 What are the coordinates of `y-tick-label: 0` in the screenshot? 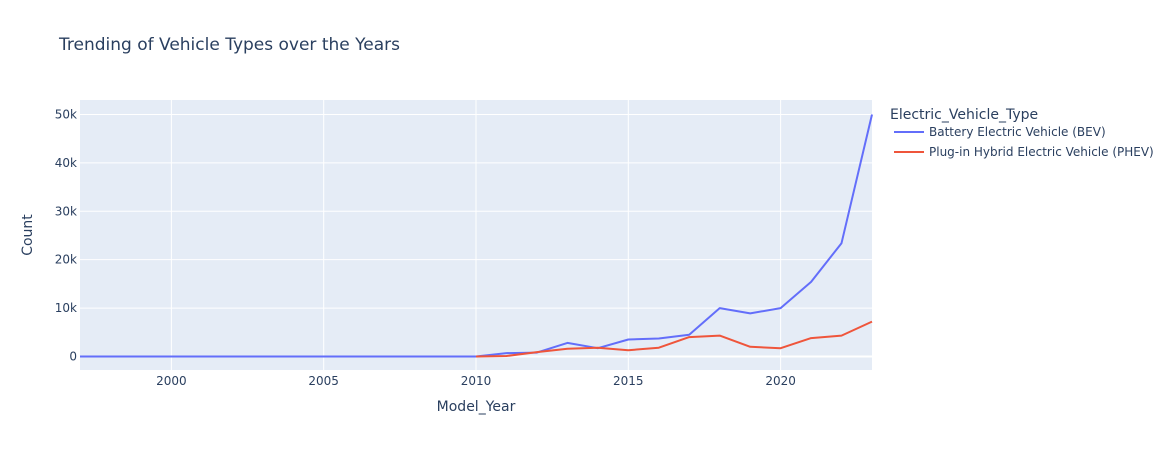 It's located at (73, 356).